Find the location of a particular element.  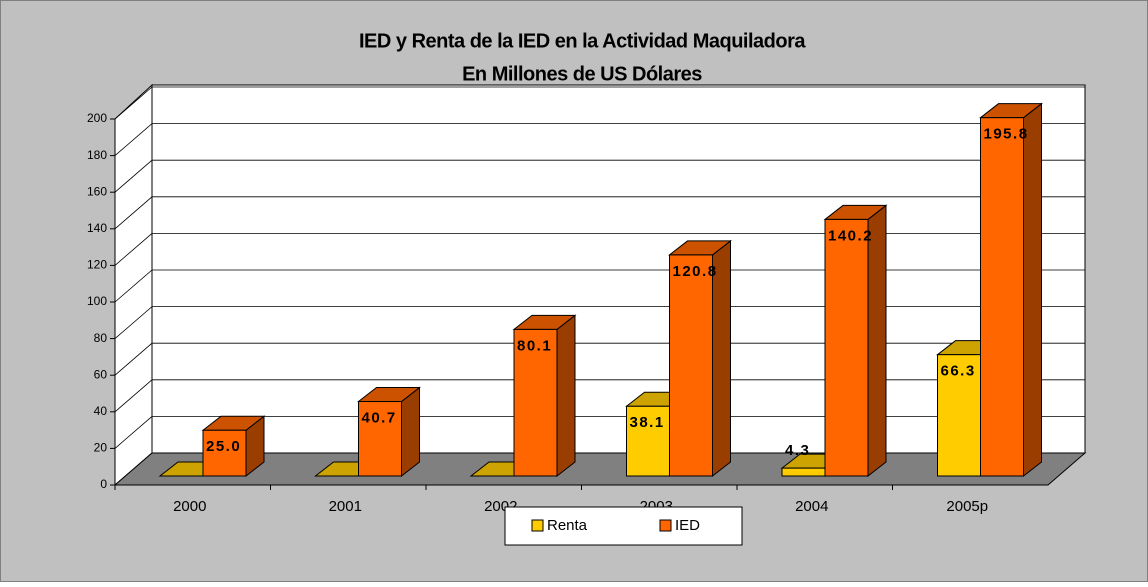

legend-items: Renta IED is located at coordinates (615, 525).